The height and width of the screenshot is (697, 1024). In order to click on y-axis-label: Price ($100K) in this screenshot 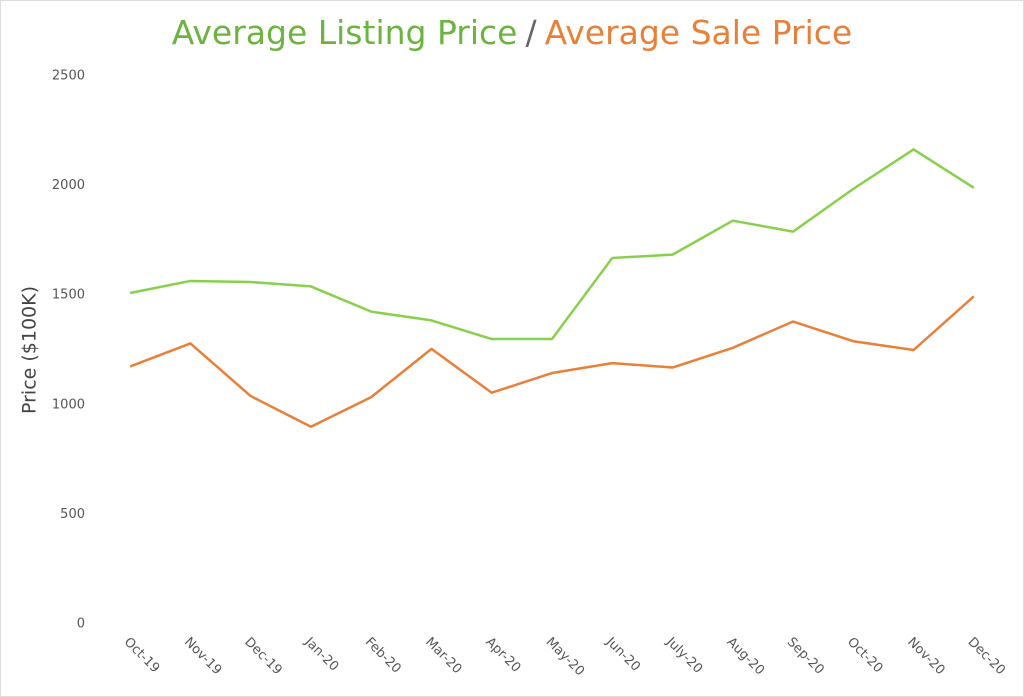, I will do `click(30, 350)`.